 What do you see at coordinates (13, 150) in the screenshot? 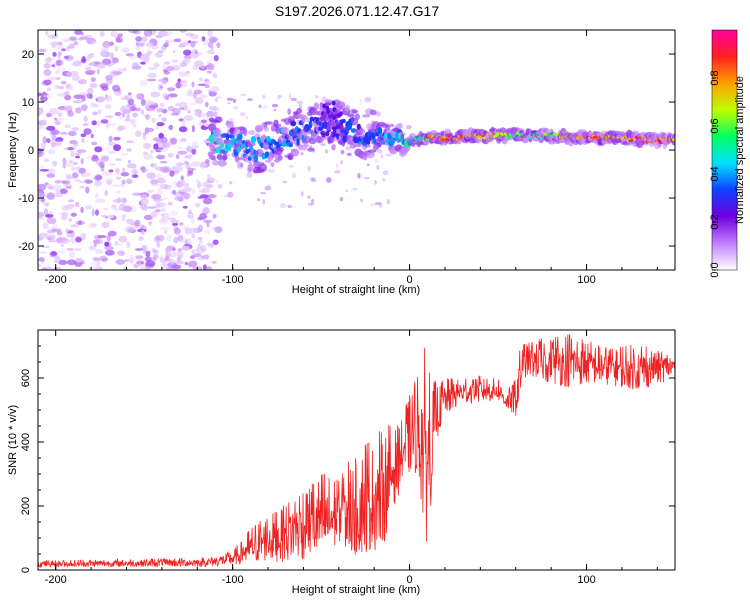
I see `spectrogram-y-label: Frequency (Hz)` at bounding box center [13, 150].